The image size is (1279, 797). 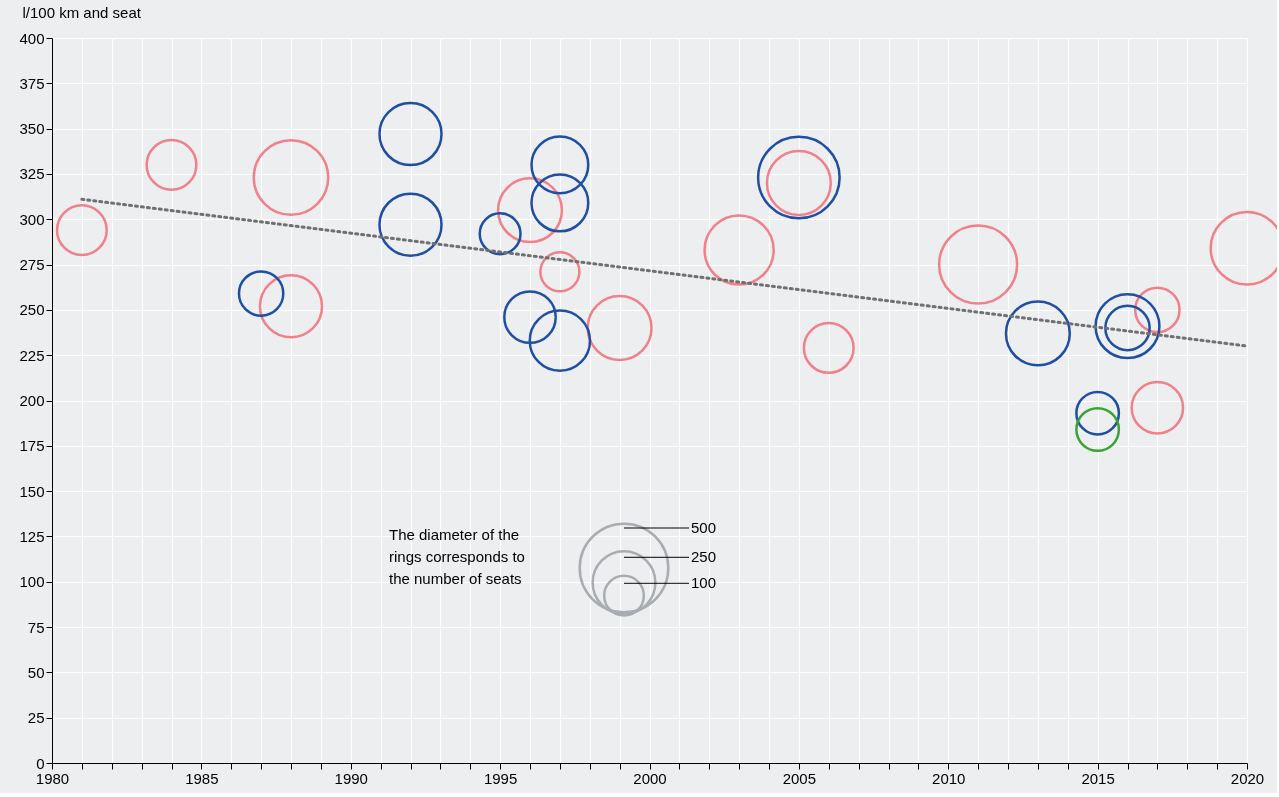 What do you see at coordinates (32, 400) in the screenshot?
I see `y-tick-label: 200` at bounding box center [32, 400].